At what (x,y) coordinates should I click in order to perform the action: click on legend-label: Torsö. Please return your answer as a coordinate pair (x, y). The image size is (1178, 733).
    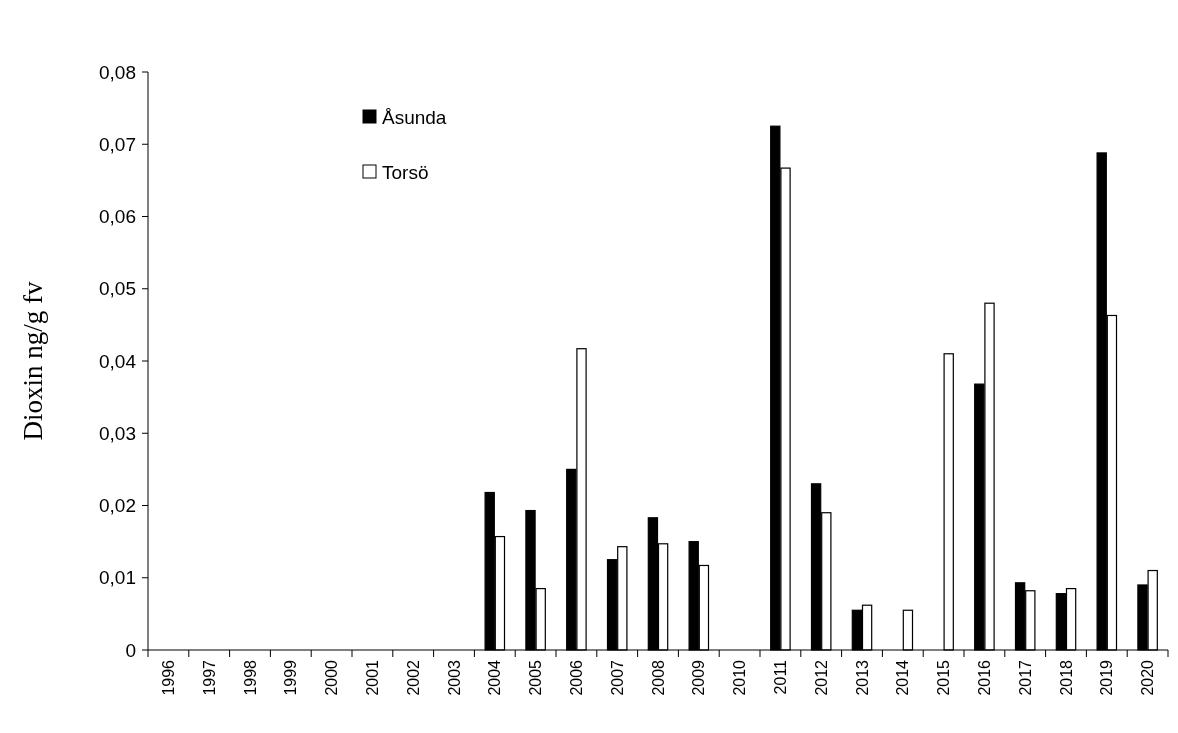
    Looking at the image, I should click on (405, 172).